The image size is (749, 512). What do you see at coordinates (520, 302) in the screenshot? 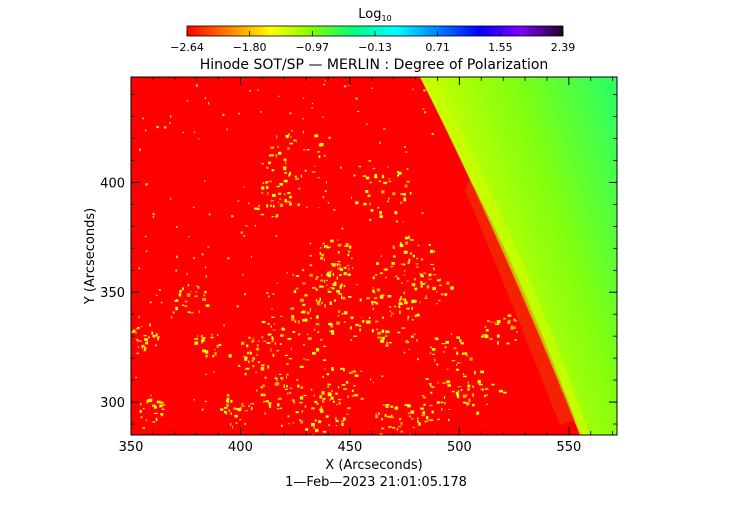
I see `limb-dark-streaks` at bounding box center [520, 302].